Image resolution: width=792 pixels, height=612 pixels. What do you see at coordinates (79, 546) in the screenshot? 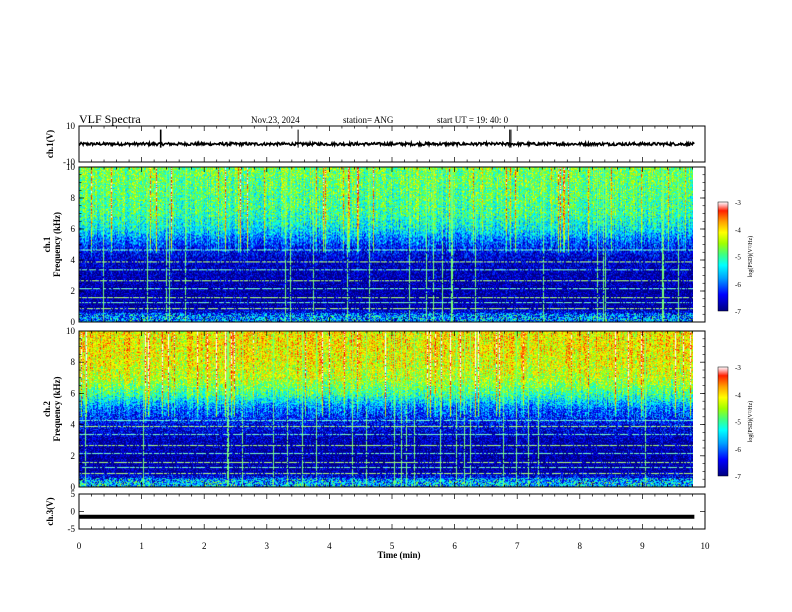
I see `x-tick-label: 0` at bounding box center [79, 546].